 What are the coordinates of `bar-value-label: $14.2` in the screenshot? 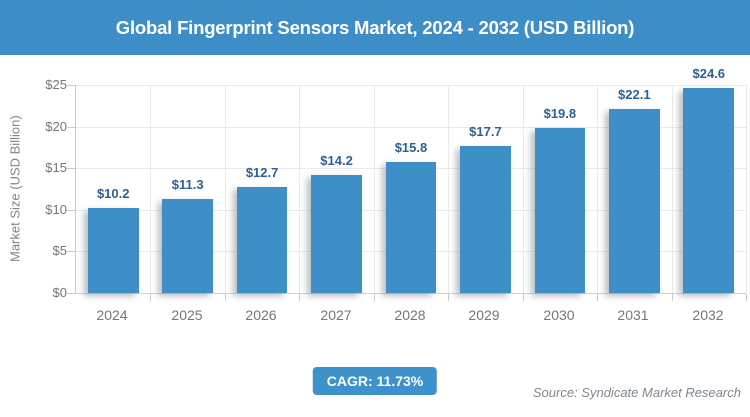 It's located at (336, 160).